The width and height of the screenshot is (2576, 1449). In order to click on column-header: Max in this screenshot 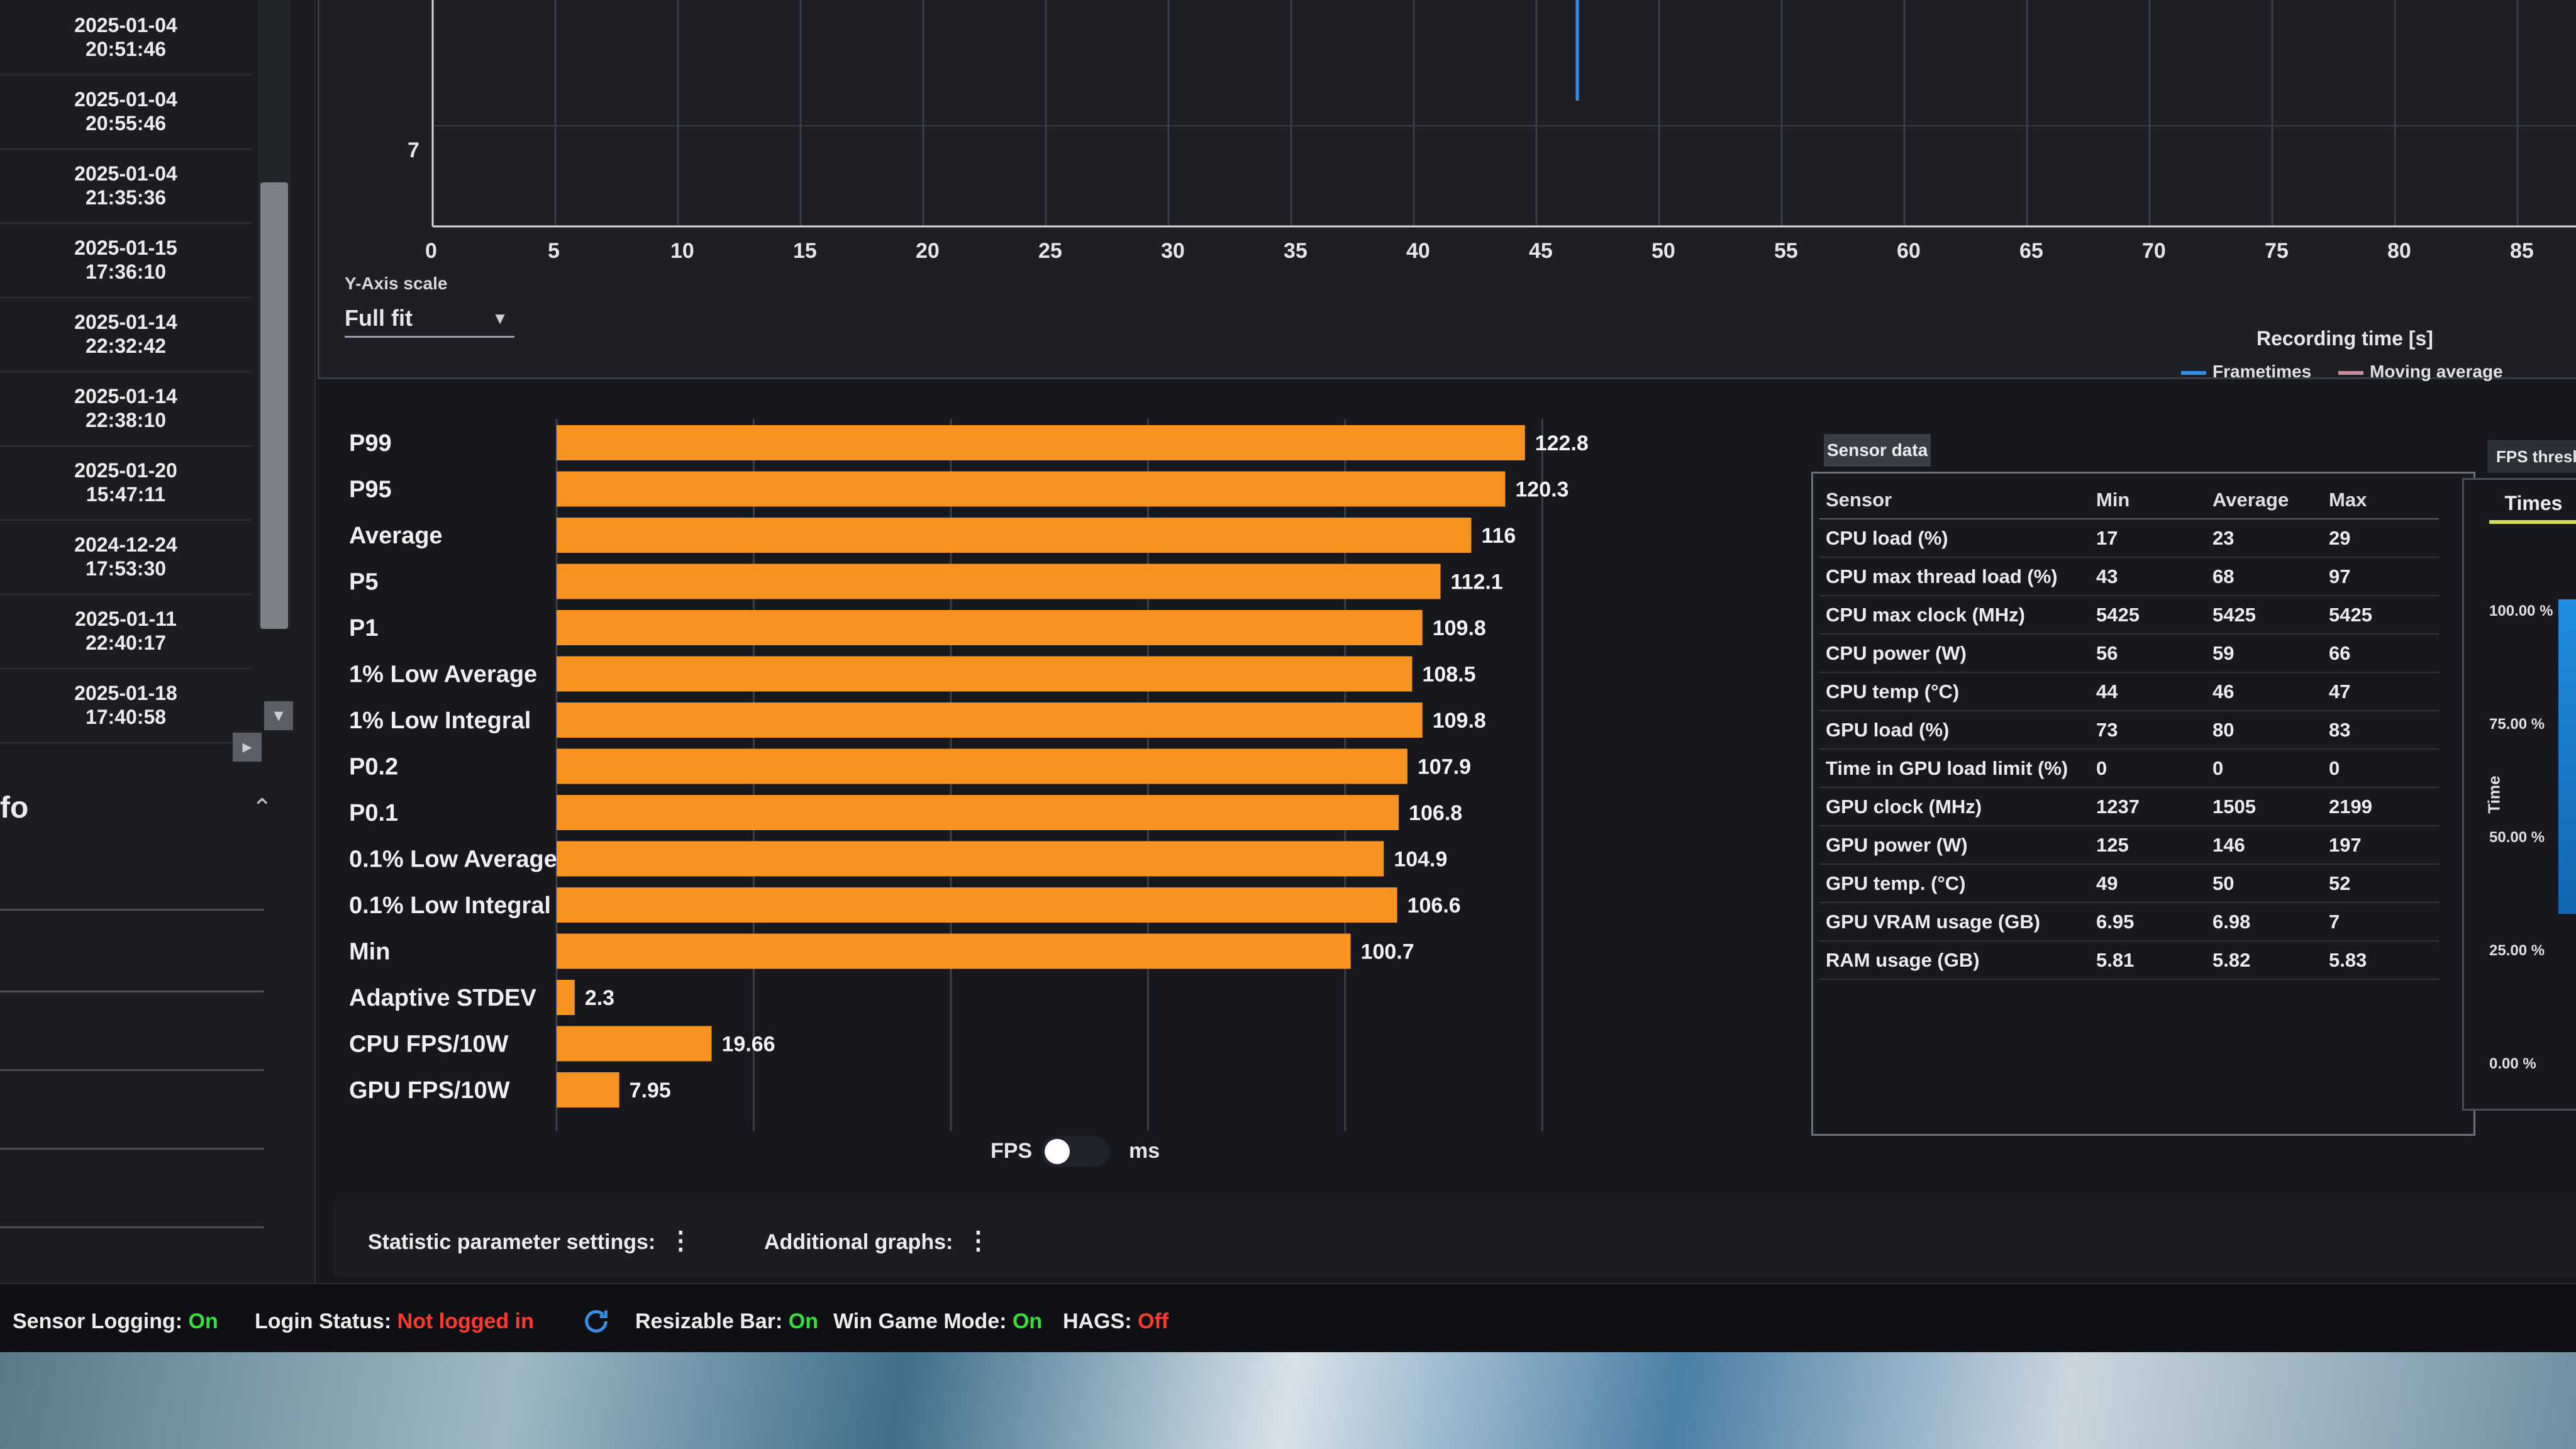, I will do `click(2381, 500)`.